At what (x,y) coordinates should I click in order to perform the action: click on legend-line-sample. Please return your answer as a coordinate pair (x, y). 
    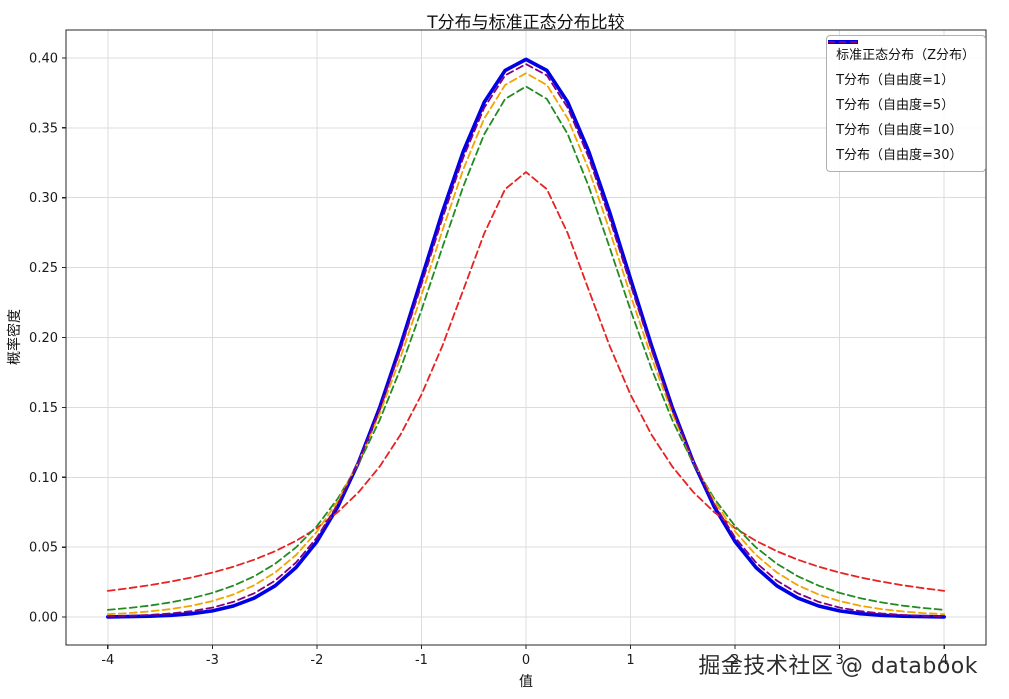
    Looking at the image, I should click on (843, 42).